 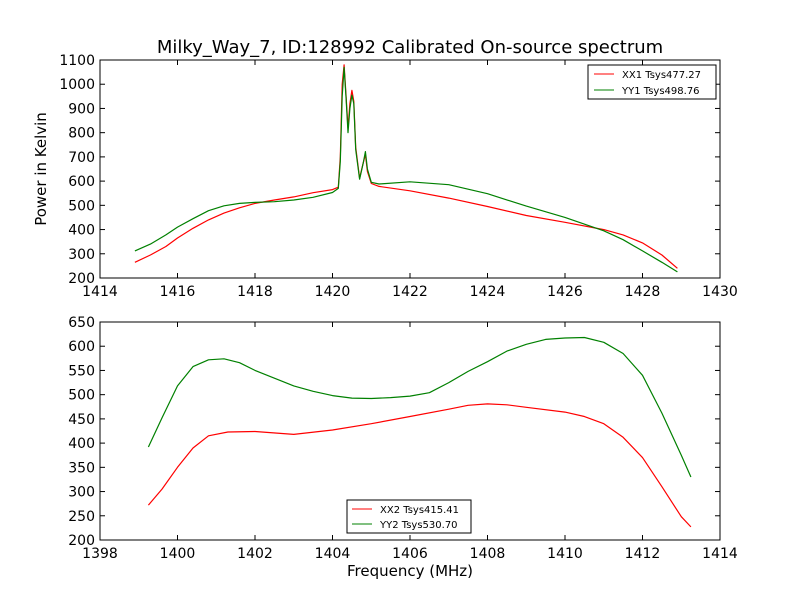 What do you see at coordinates (488, 292) in the screenshot?
I see `upper-x-tick-label: 1424` at bounding box center [488, 292].